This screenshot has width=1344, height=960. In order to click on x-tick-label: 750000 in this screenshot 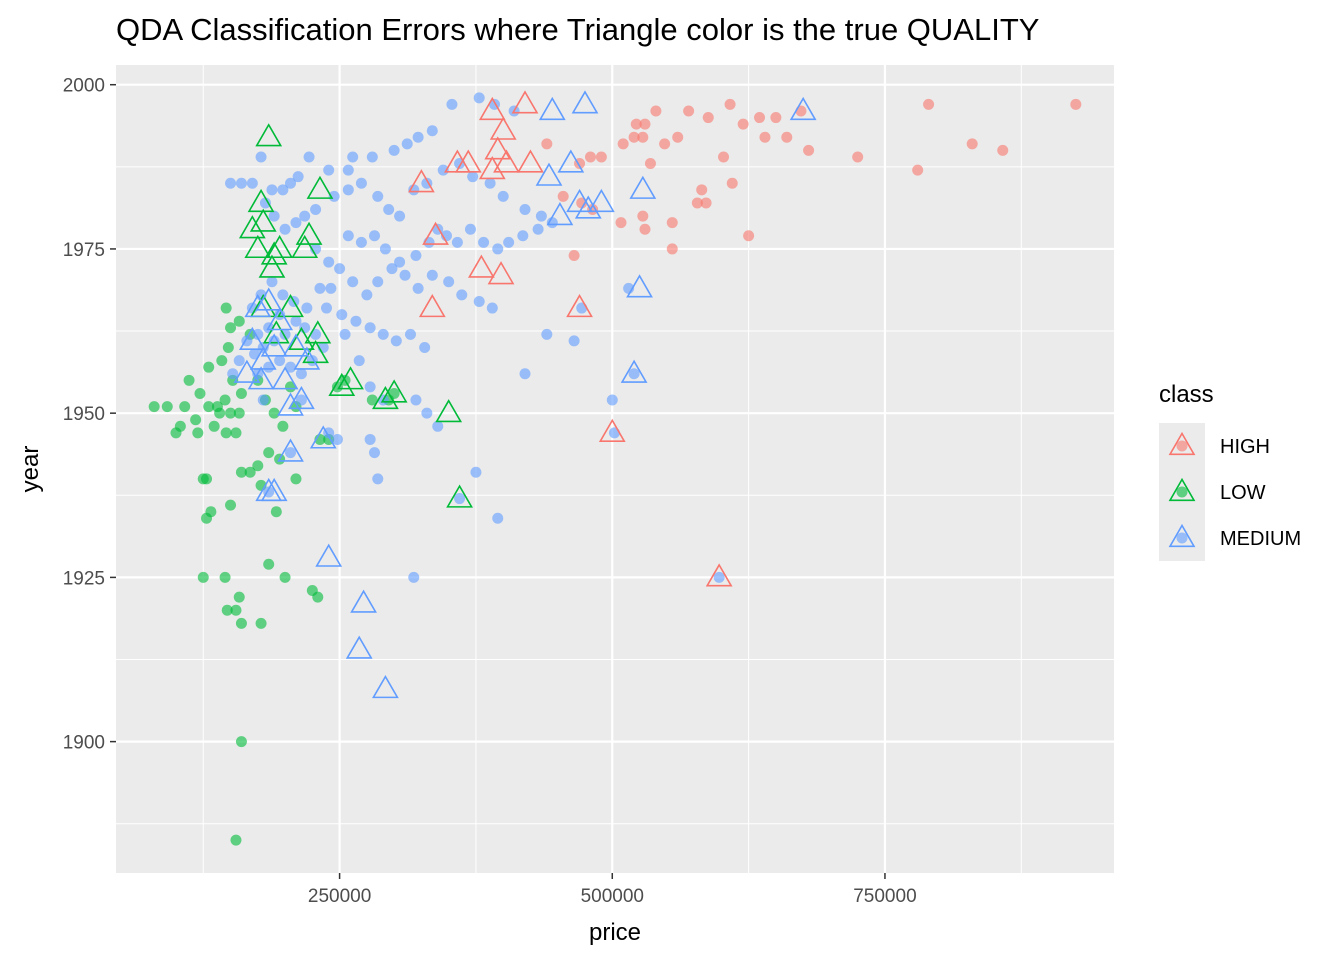, I will do `click(884, 896)`.